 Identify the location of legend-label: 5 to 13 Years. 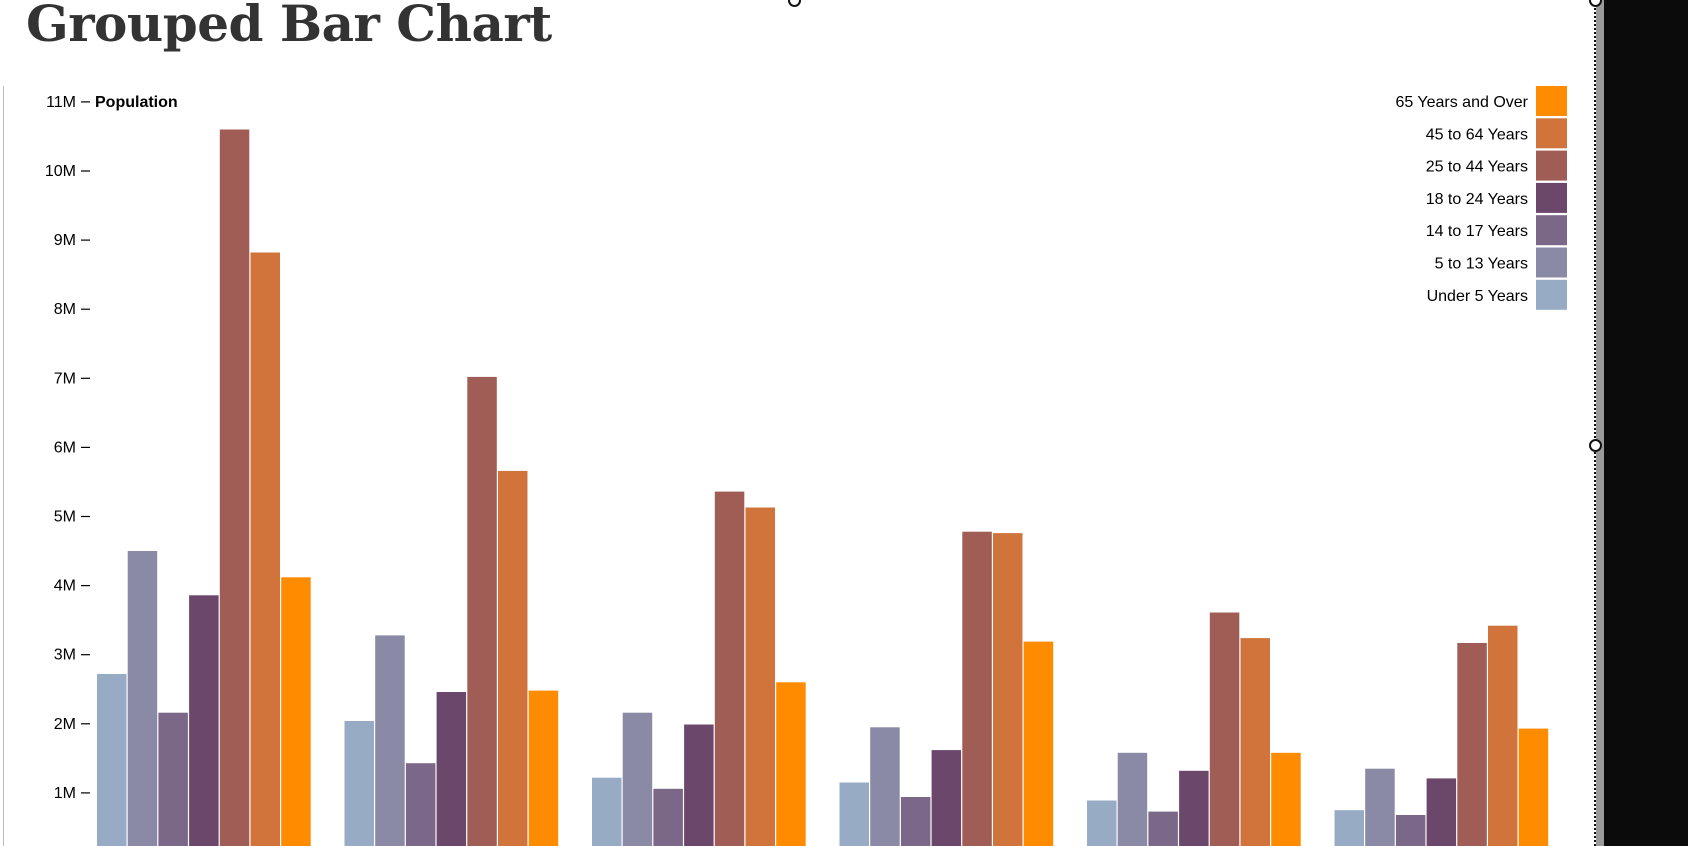
(1481, 264).